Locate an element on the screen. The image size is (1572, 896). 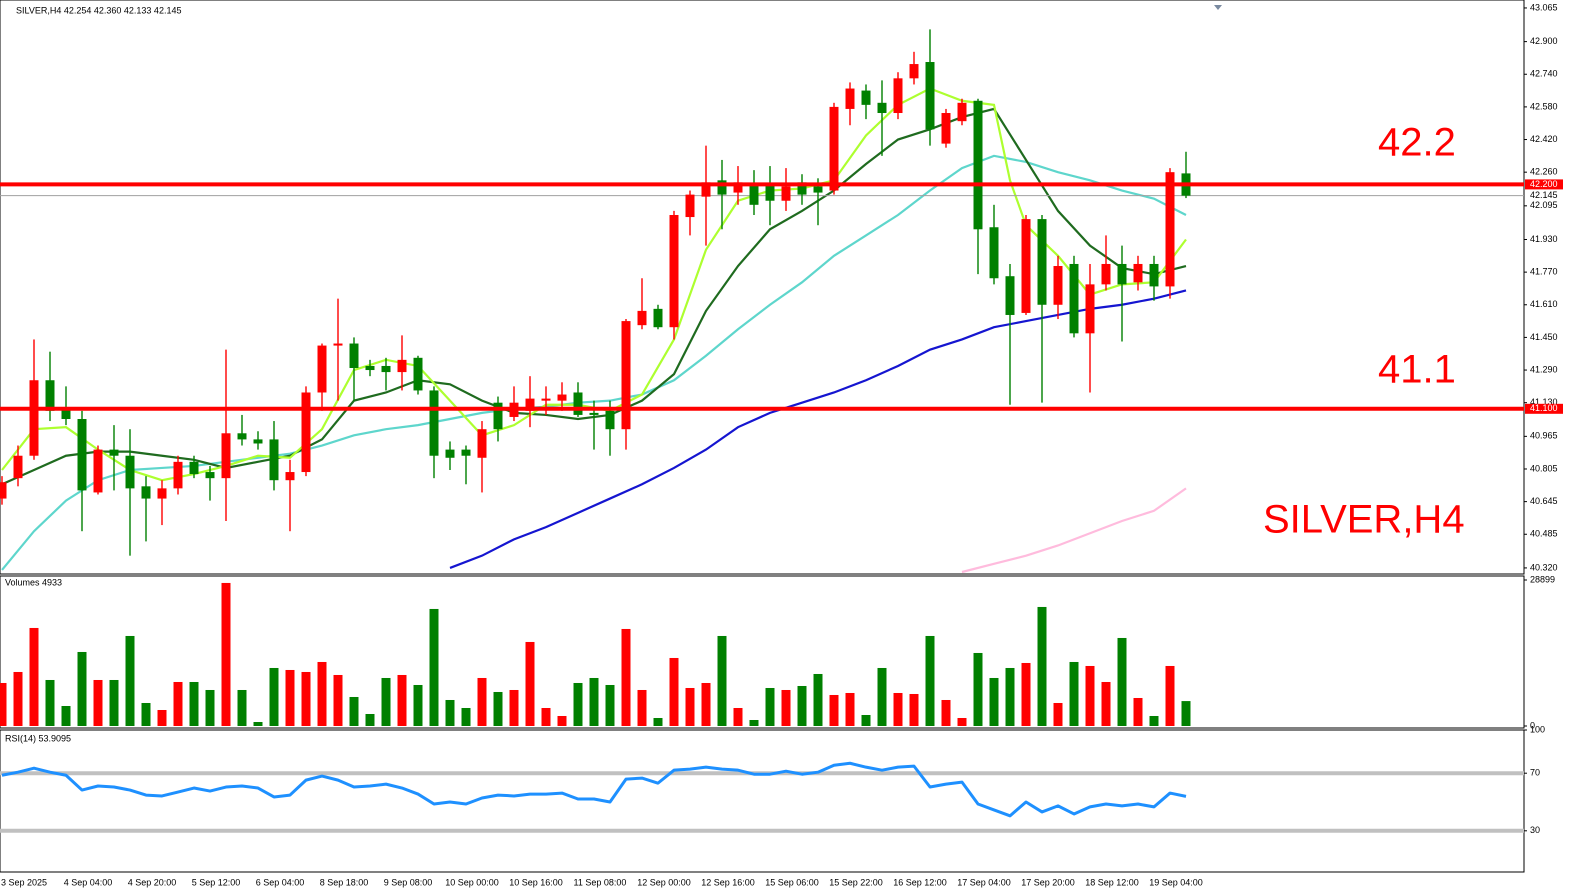
level-label: 41.100 is located at coordinates (1544, 408).